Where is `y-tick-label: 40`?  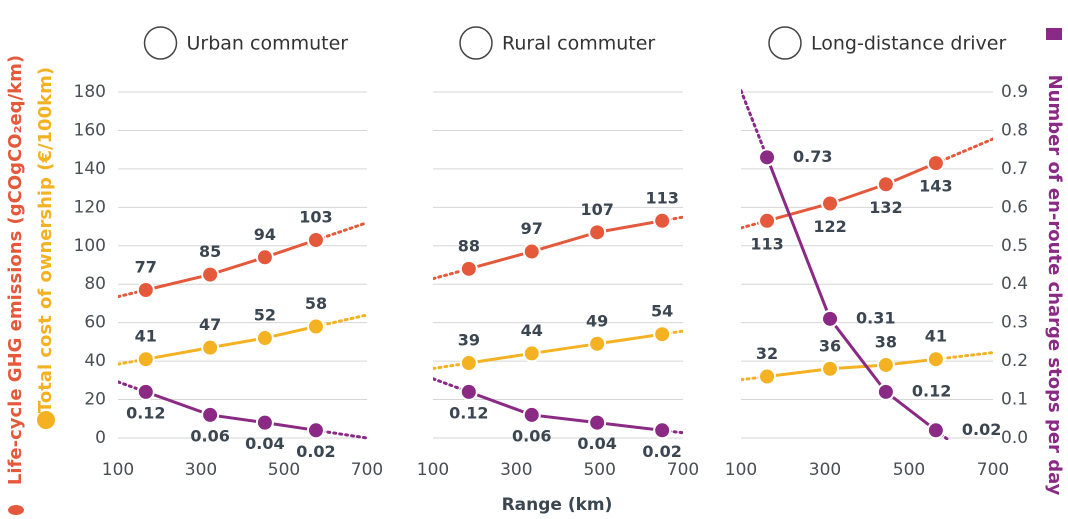 y-tick-label: 40 is located at coordinates (95, 361).